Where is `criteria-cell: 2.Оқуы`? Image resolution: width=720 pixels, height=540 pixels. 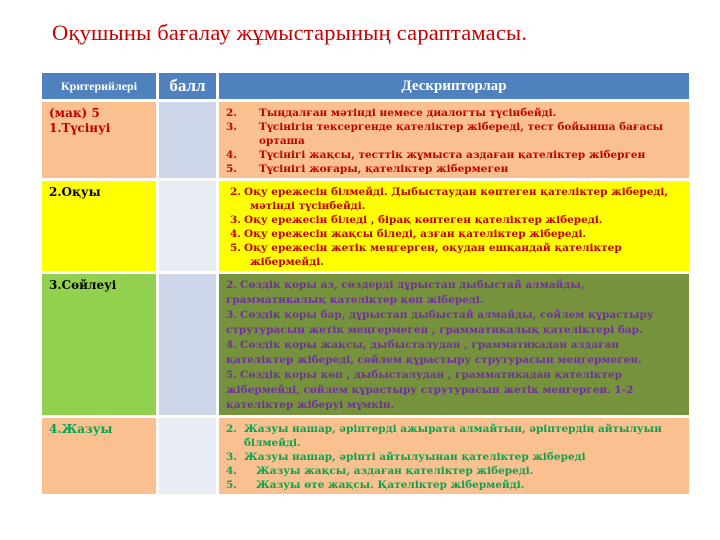 criteria-cell: 2.Оқуы is located at coordinates (99, 226).